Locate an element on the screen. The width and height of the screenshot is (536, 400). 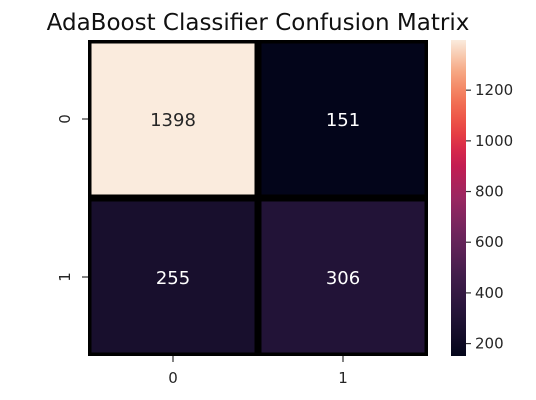
colorbar-tick-label: 800 is located at coordinates (489, 192).